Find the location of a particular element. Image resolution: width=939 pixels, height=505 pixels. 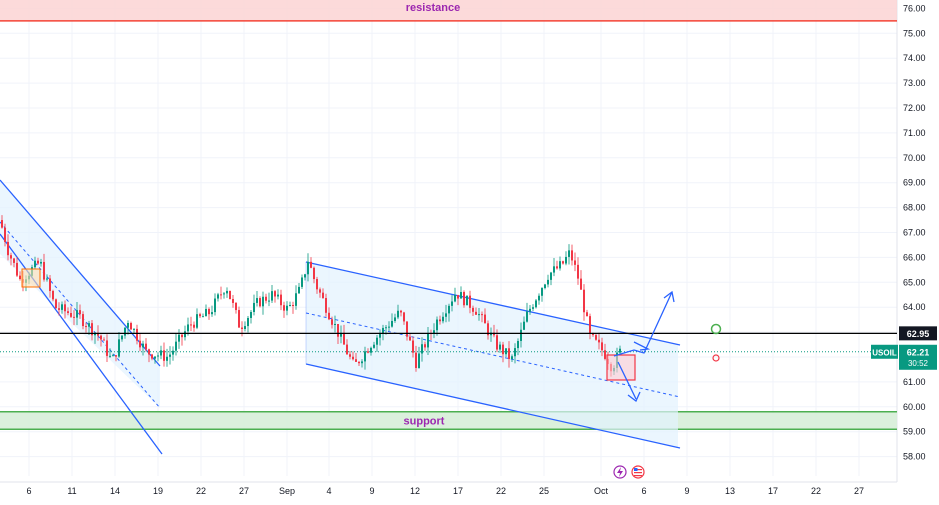

resistance-zone is located at coordinates (448, 10).